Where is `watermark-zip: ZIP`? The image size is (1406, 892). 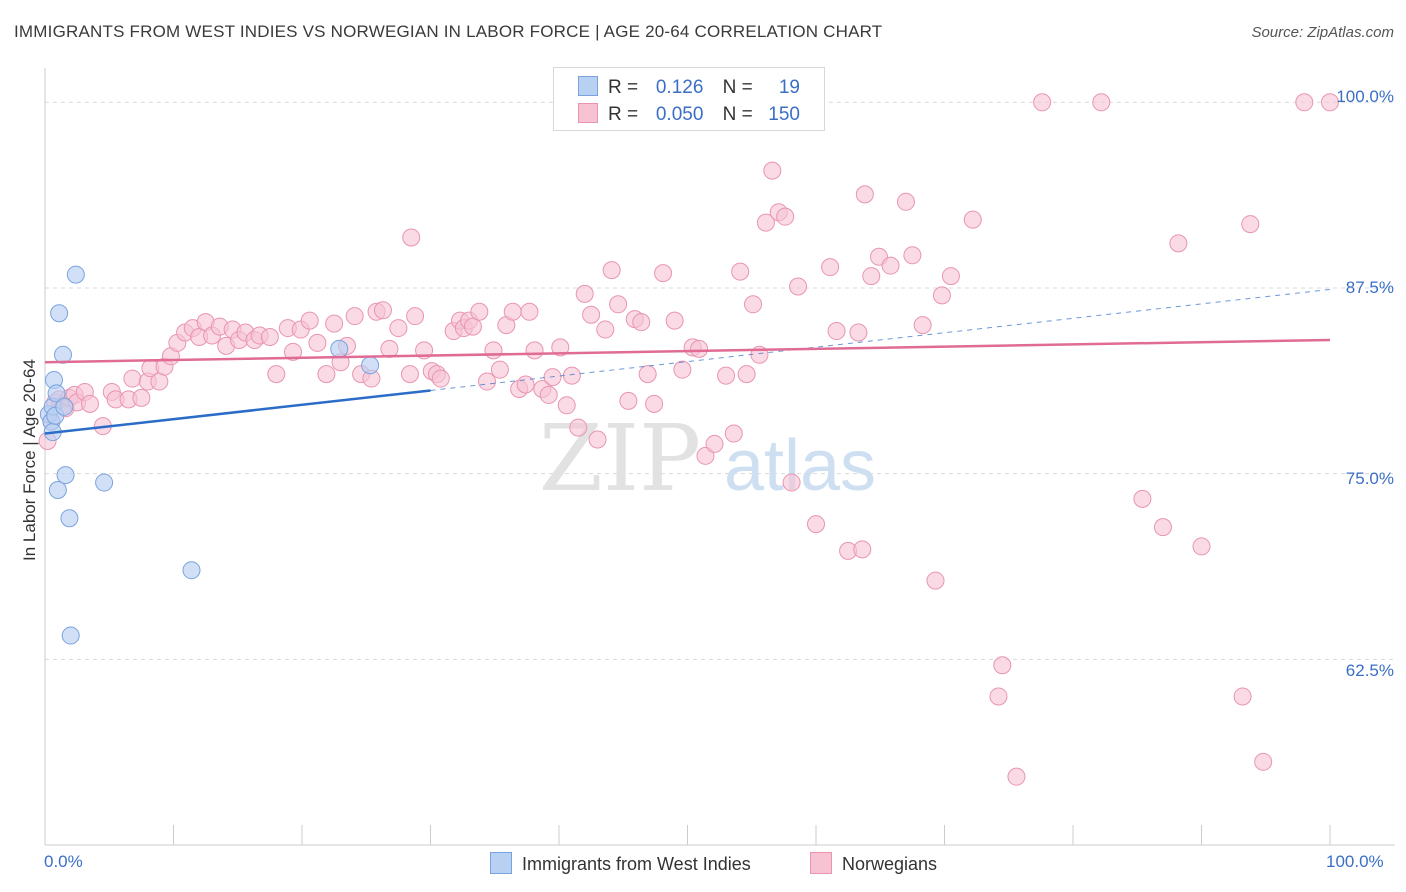
watermark-zip: ZIP is located at coordinates (620, 458).